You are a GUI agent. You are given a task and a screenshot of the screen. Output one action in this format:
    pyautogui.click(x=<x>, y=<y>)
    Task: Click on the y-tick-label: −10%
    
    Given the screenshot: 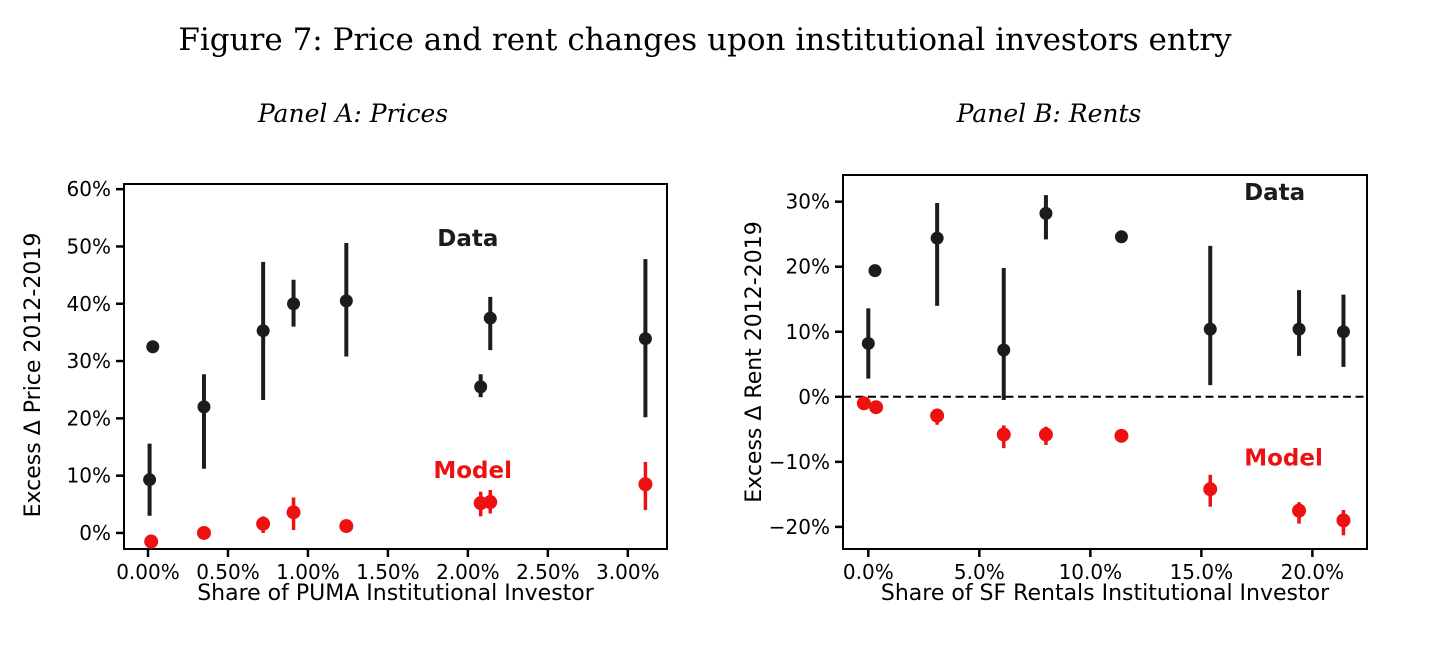 What is the action you would take?
    pyautogui.click(x=799, y=462)
    